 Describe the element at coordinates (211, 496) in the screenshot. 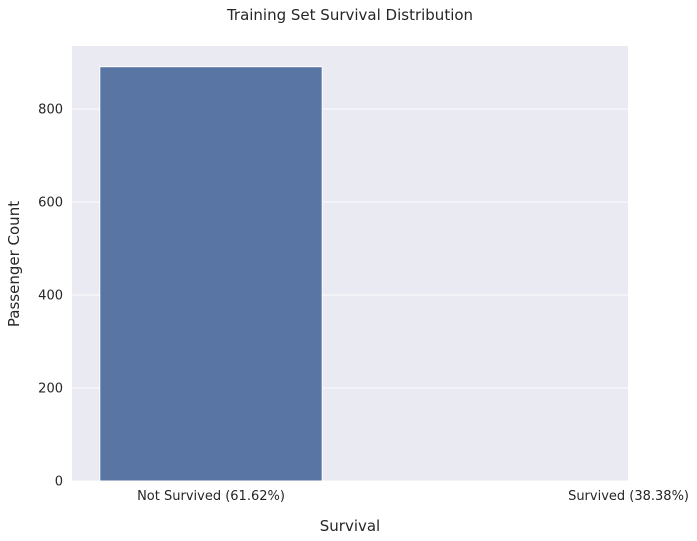

I see `x-tick-label: Not Survived (61.62%)` at that location.